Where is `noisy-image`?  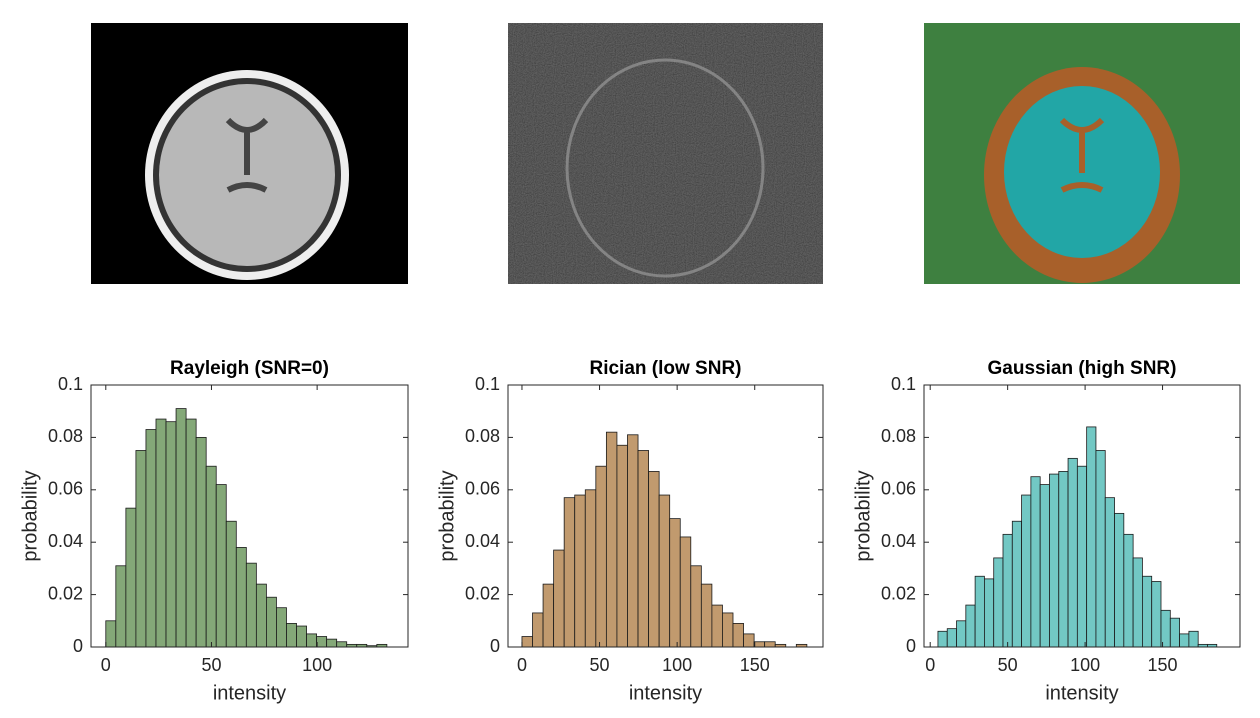
noisy-image is located at coordinates (665, 153).